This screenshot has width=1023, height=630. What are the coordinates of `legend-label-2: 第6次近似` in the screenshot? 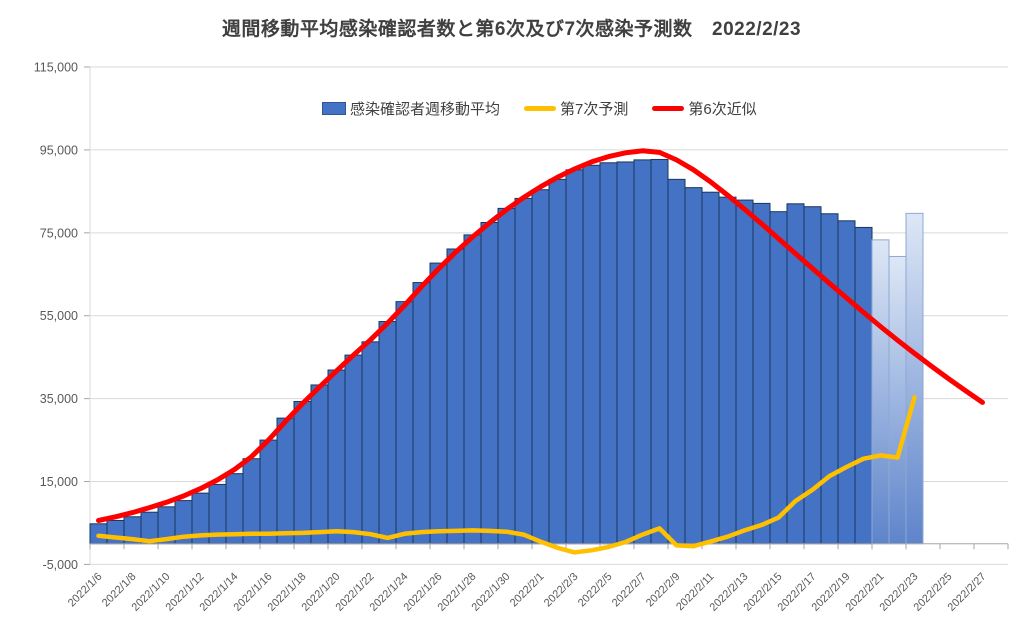 It's located at (722, 109).